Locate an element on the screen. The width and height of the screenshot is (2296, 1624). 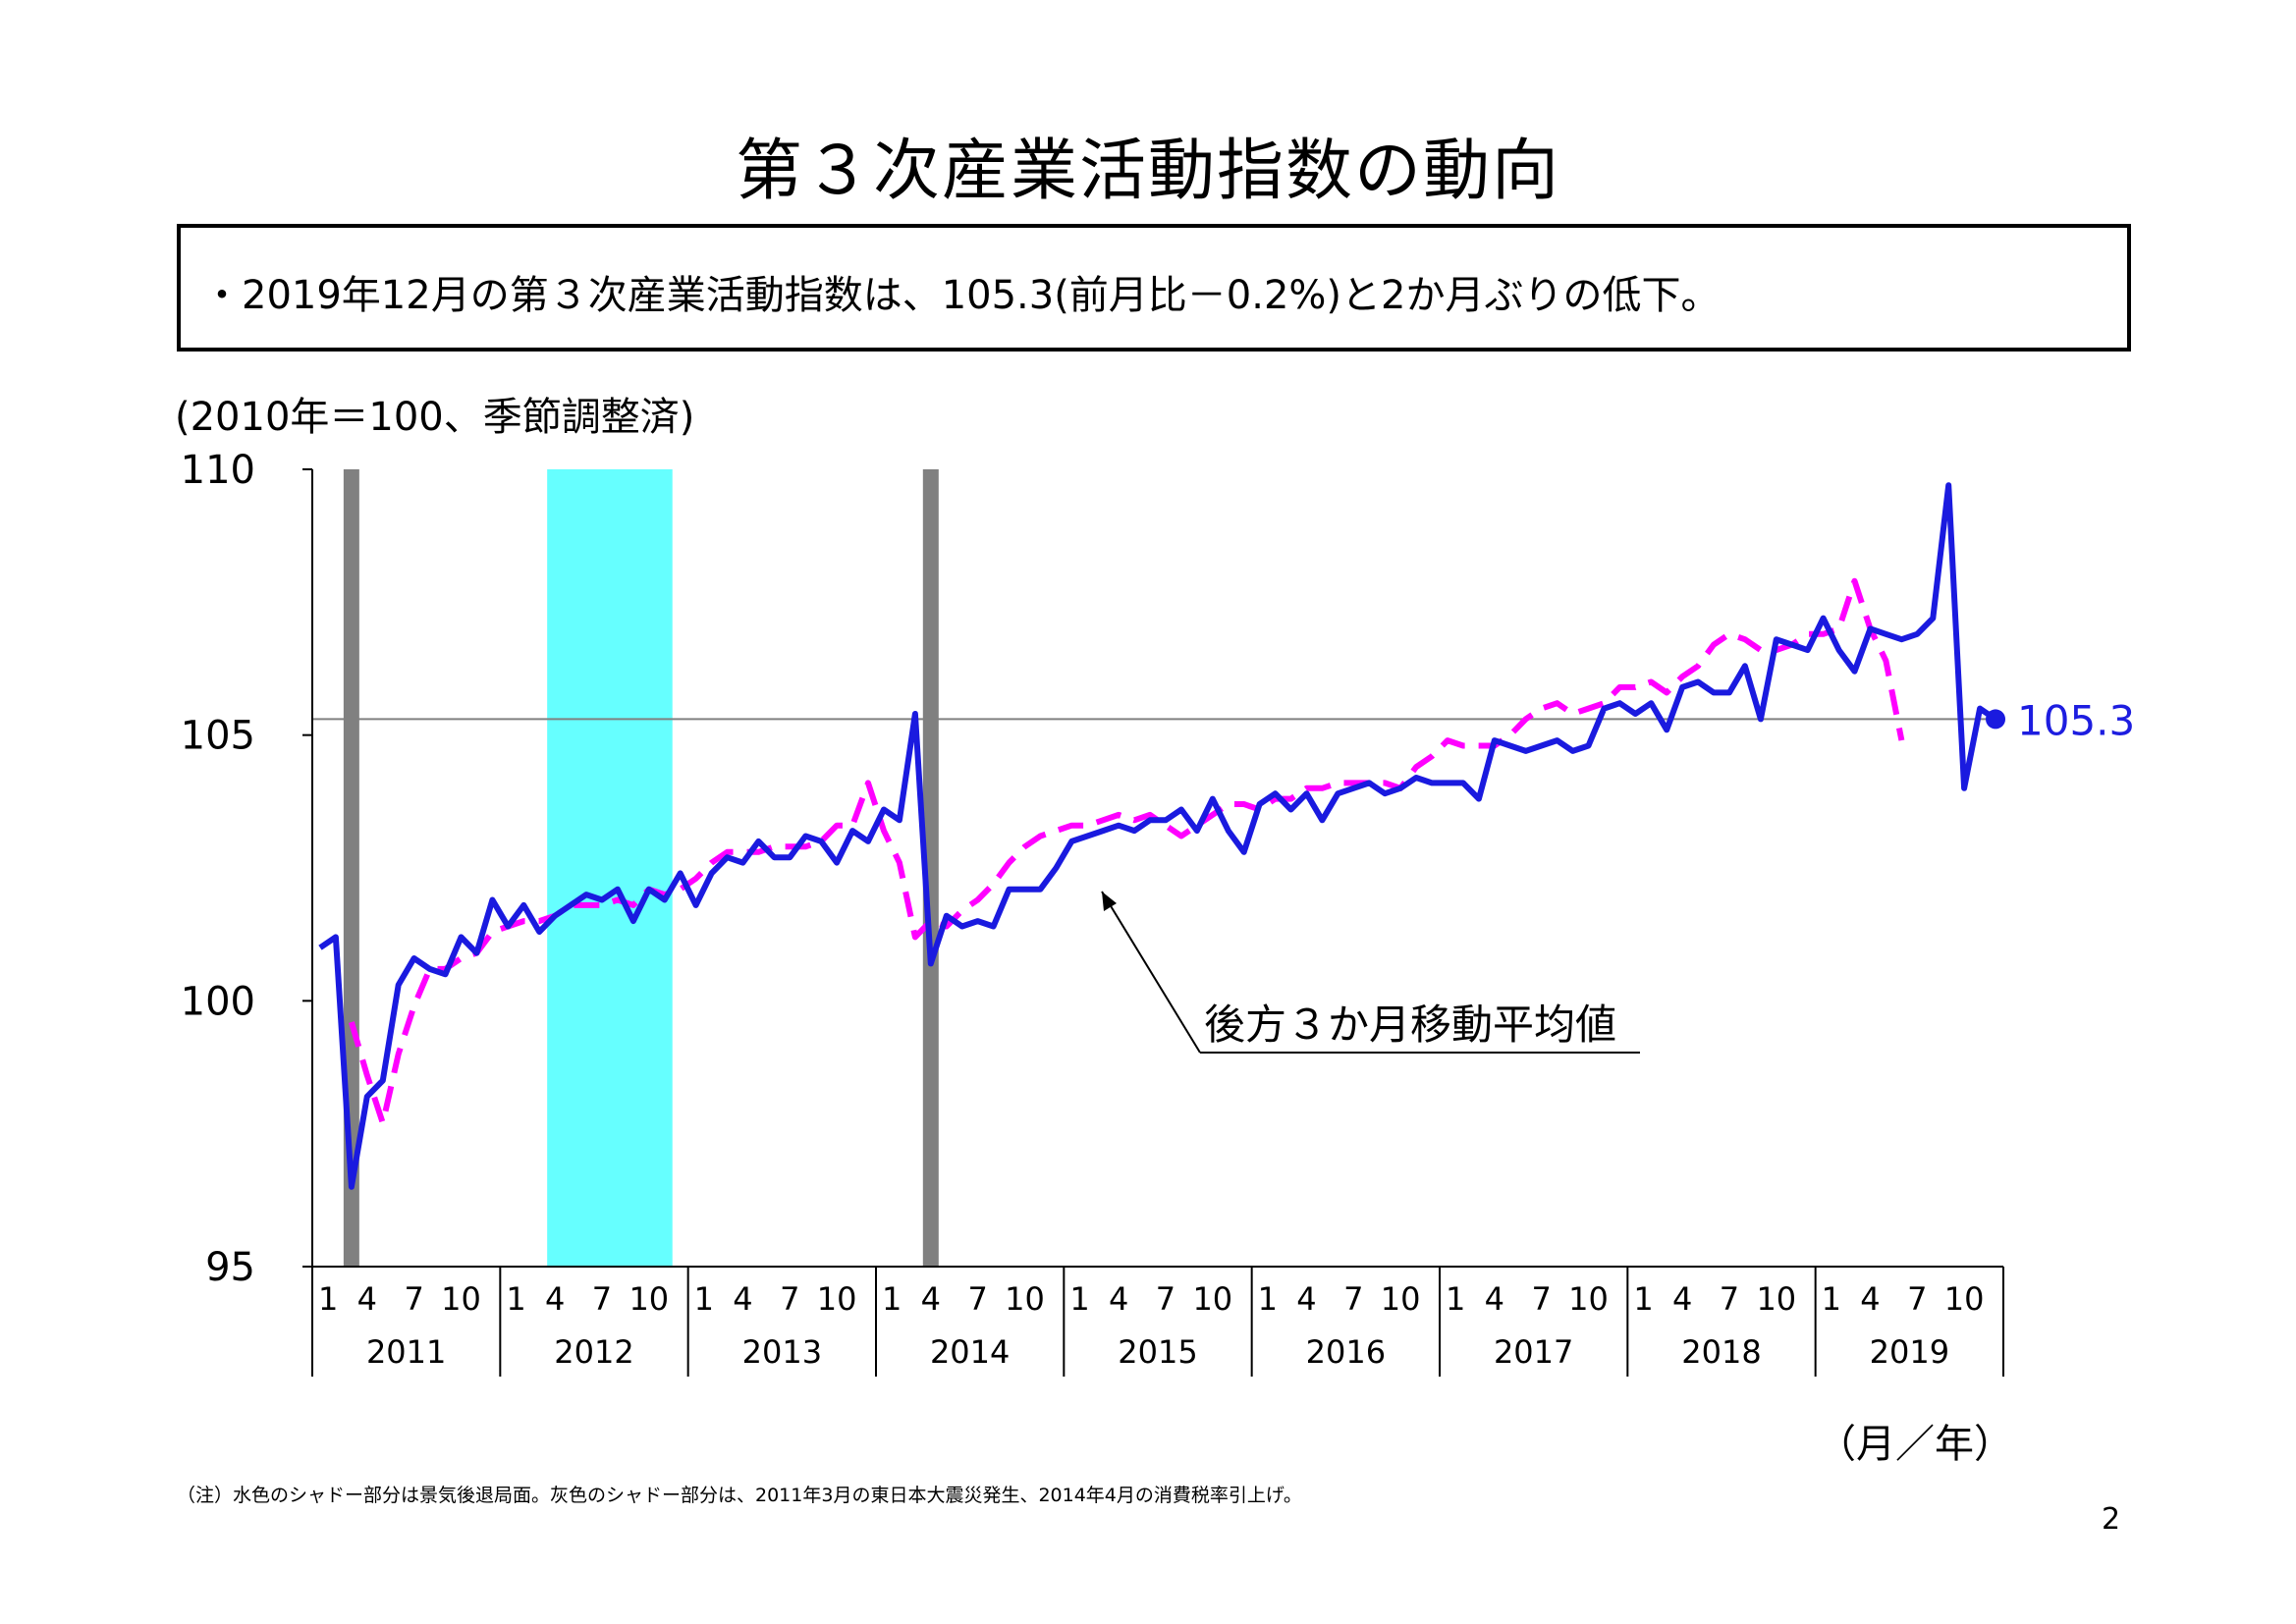
last-point-marker is located at coordinates (1996, 719).